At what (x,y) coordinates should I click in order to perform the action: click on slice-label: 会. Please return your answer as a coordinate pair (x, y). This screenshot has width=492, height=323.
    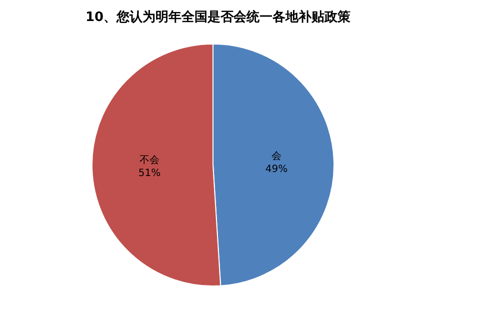
    Looking at the image, I should click on (276, 156).